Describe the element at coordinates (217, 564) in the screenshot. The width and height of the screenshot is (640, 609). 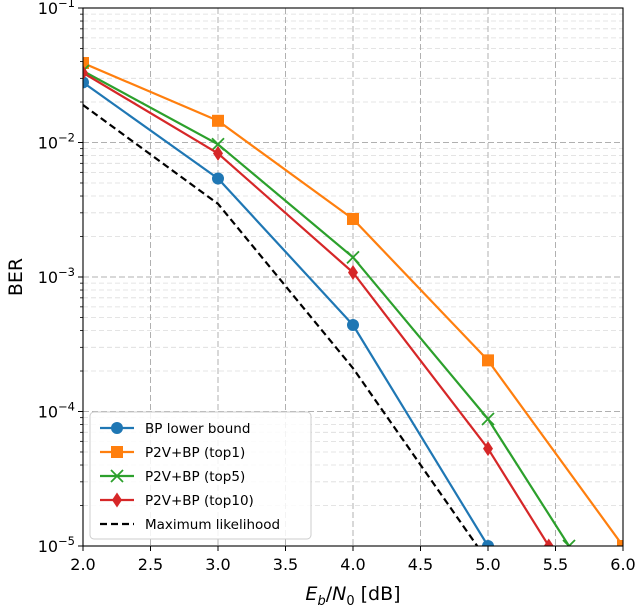
I see `x-tick-label: 3.0` at that location.